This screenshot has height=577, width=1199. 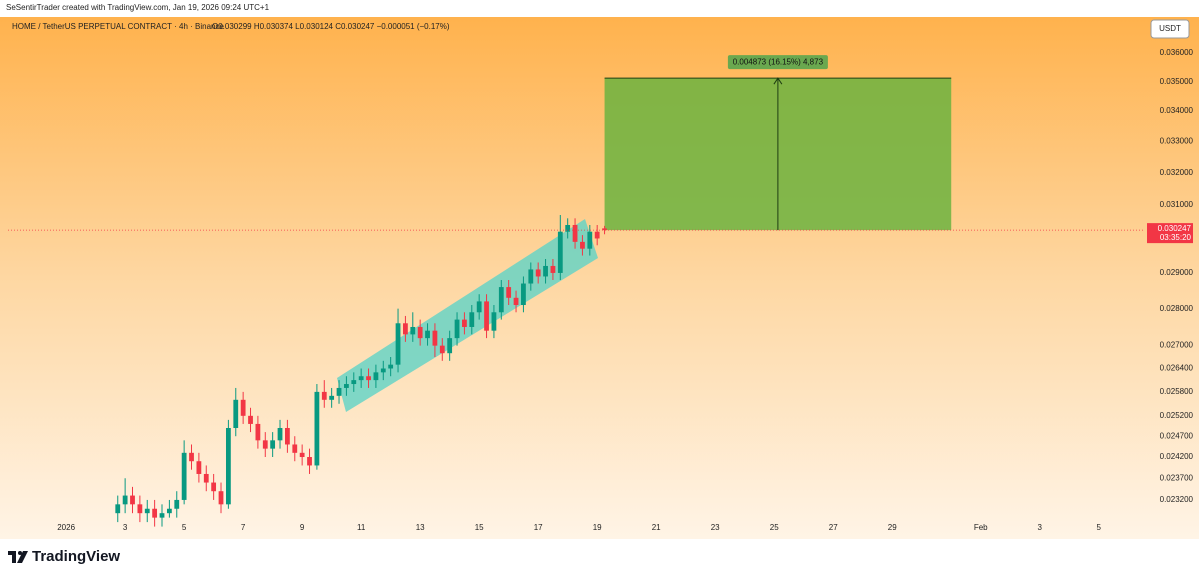 What do you see at coordinates (715, 527) in the screenshot?
I see `x-tick-label: 23` at bounding box center [715, 527].